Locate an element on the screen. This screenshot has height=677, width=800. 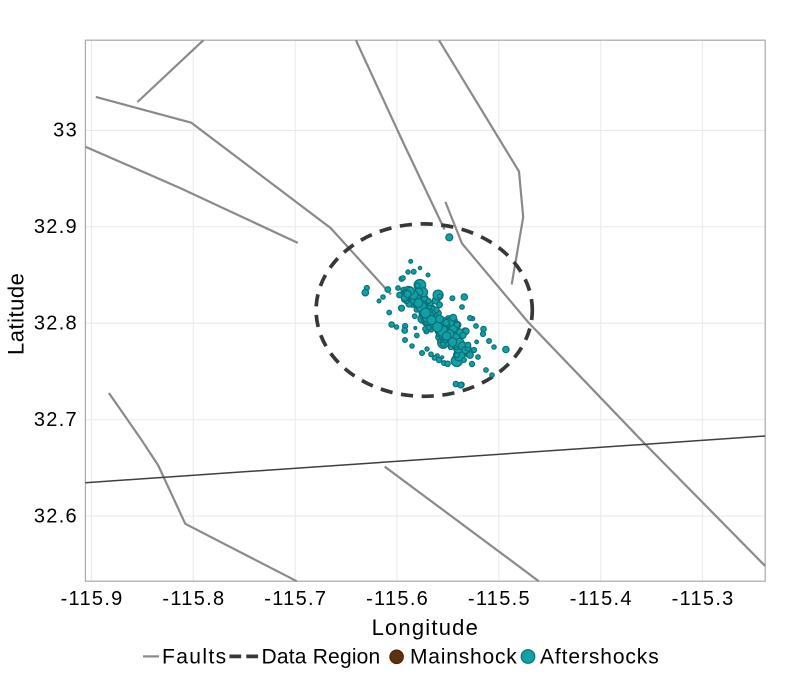
svg-text: 33 is located at coordinates (65, 131).